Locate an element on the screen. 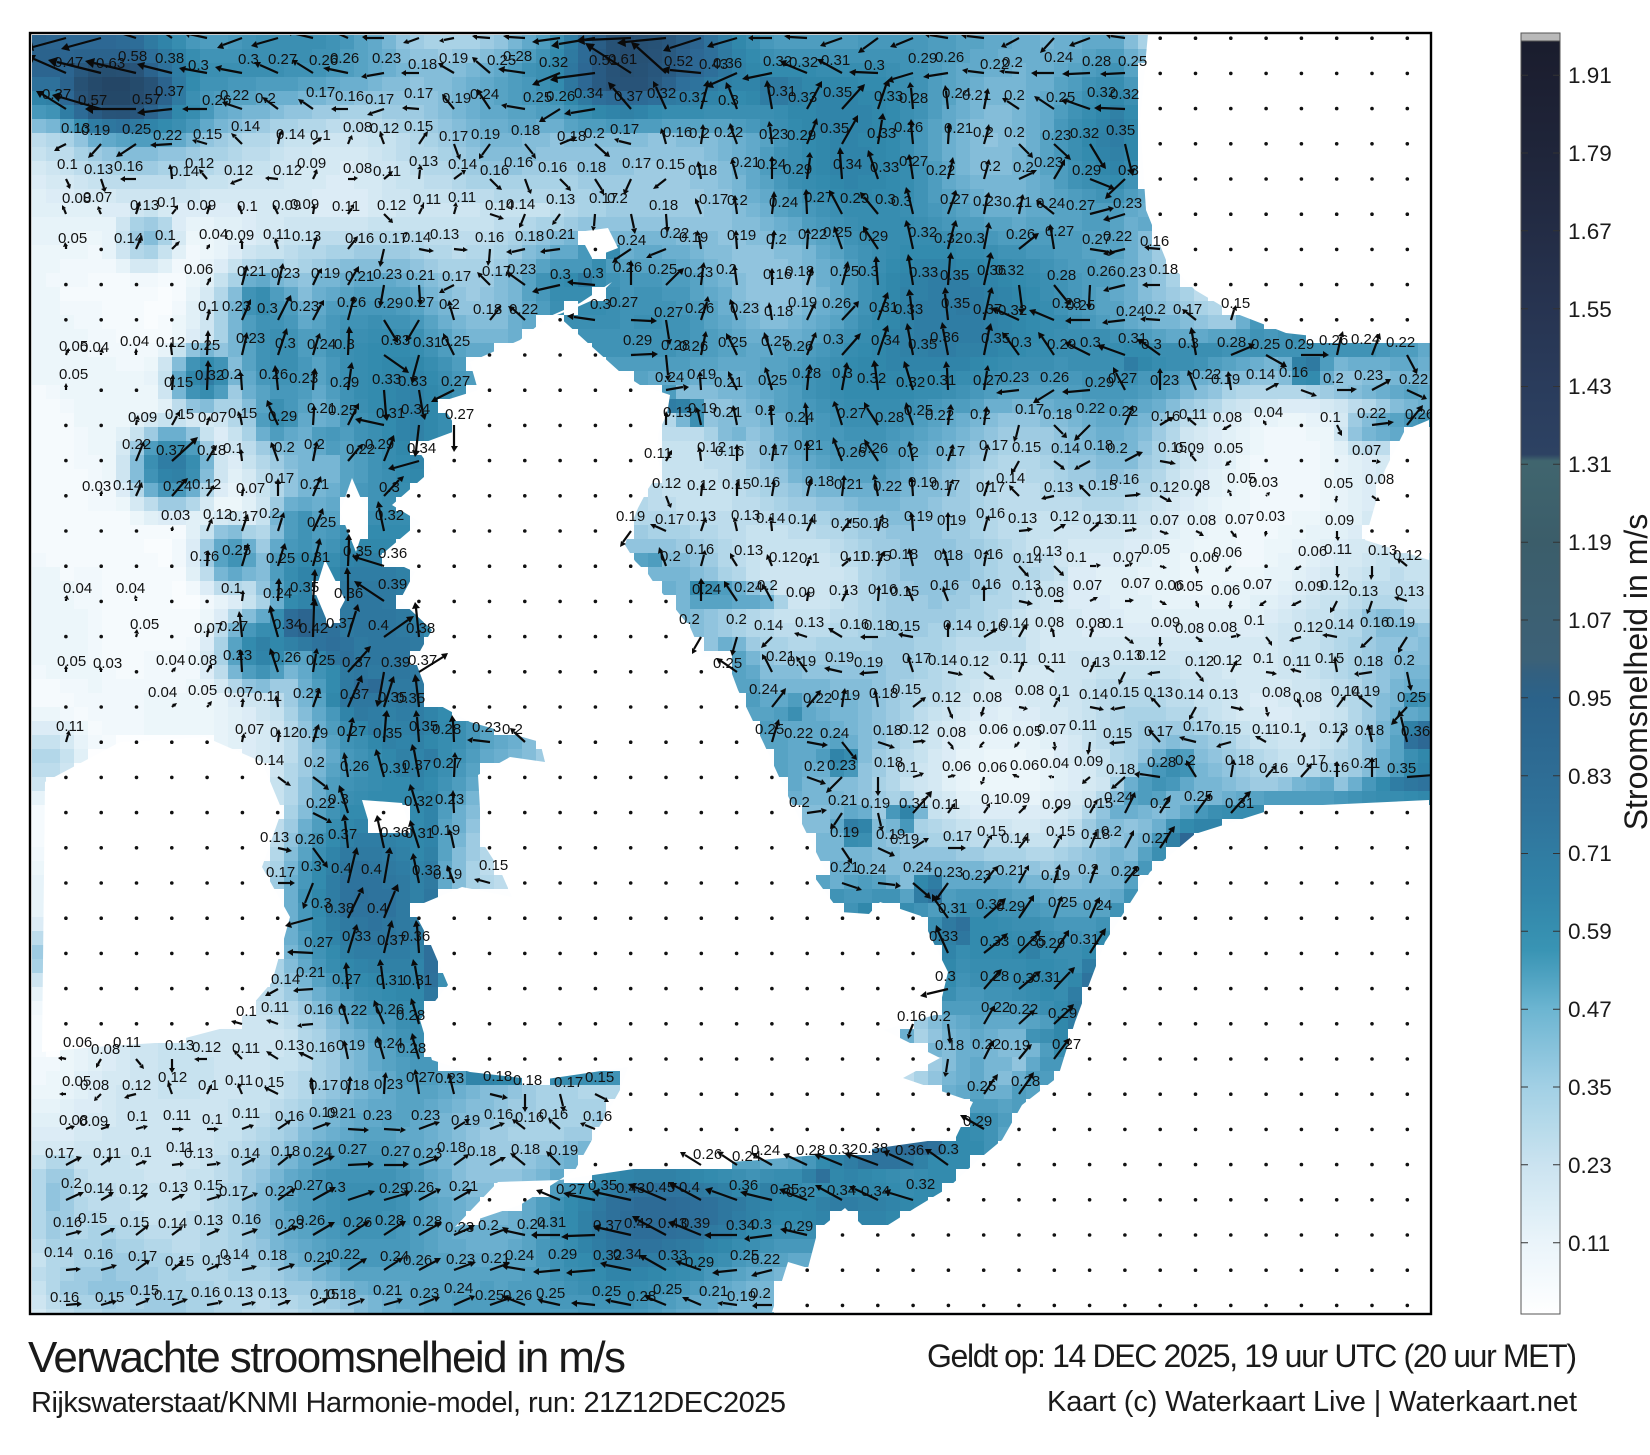 This screenshot has height=1455, width=1650. svg-text: 0.34 is located at coordinates (415, 409).